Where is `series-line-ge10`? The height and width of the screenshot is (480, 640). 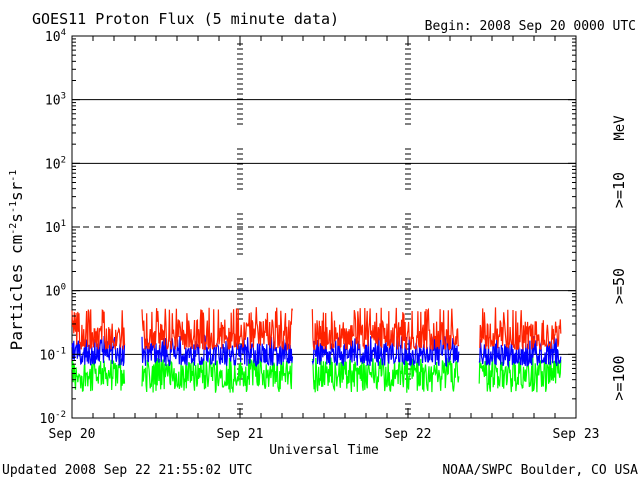
series-line-ge10 is located at coordinates (316, 329).